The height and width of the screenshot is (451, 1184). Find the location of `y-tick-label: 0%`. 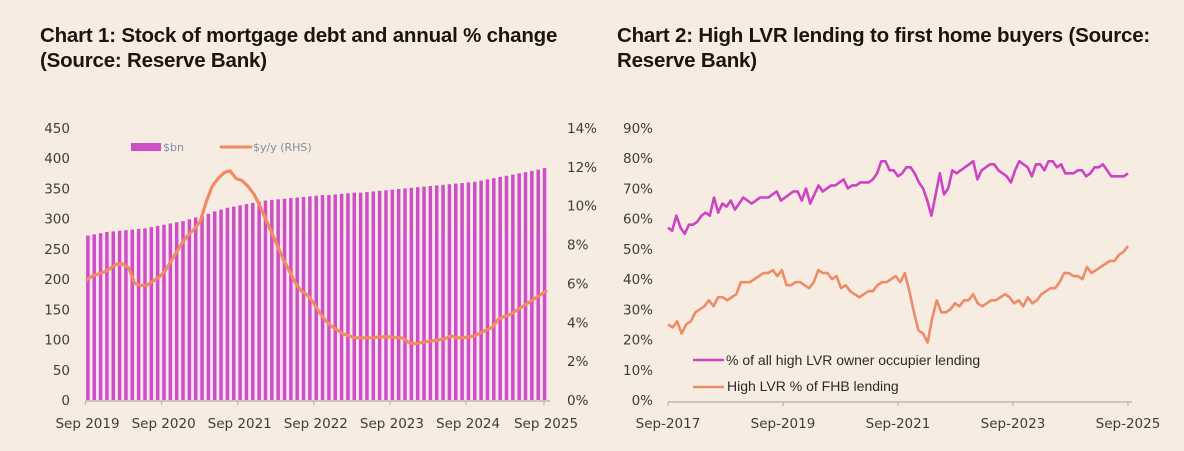

y-tick-label: 0% is located at coordinates (643, 401).